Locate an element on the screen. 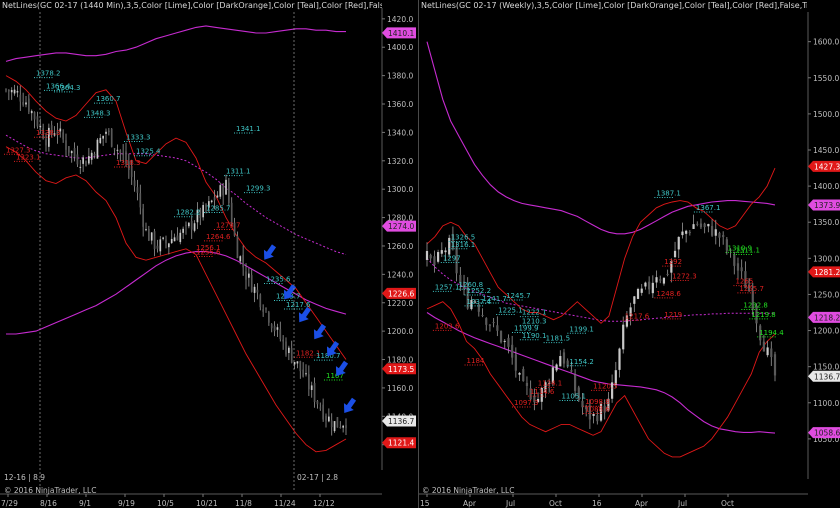 The image size is (840, 508). daily-price-marker-label: 1410.1 is located at coordinates (401, 33).